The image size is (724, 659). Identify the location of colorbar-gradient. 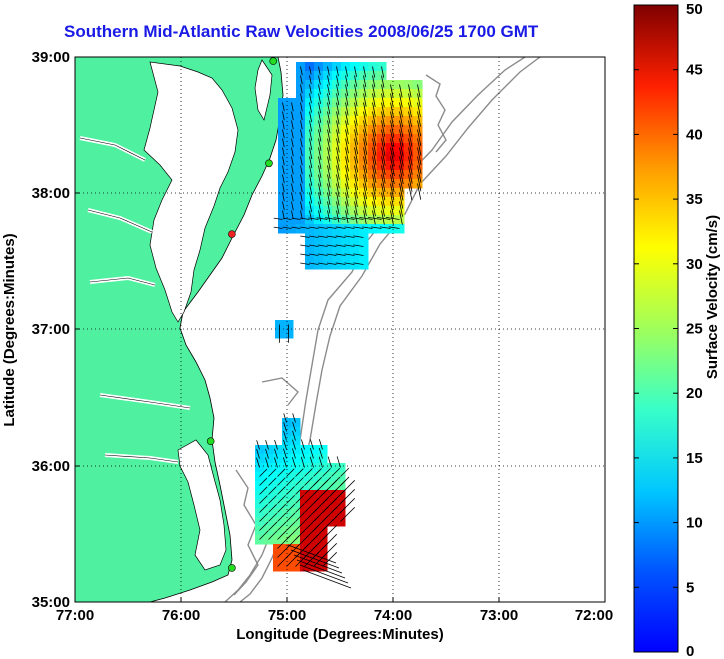
(656, 328).